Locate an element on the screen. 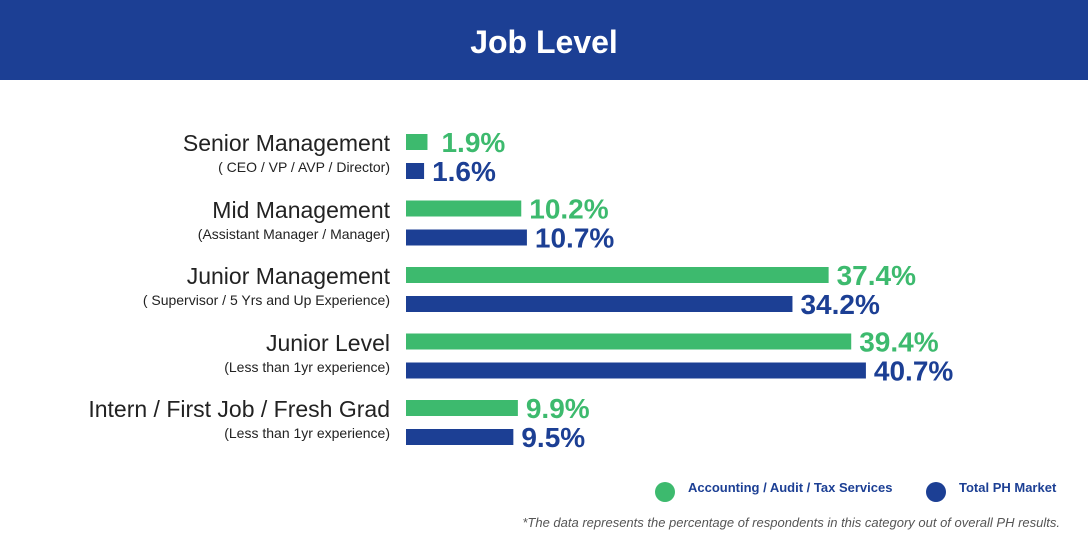 This screenshot has height=549, width=1088. category-label: Junior Management is located at coordinates (288, 276).